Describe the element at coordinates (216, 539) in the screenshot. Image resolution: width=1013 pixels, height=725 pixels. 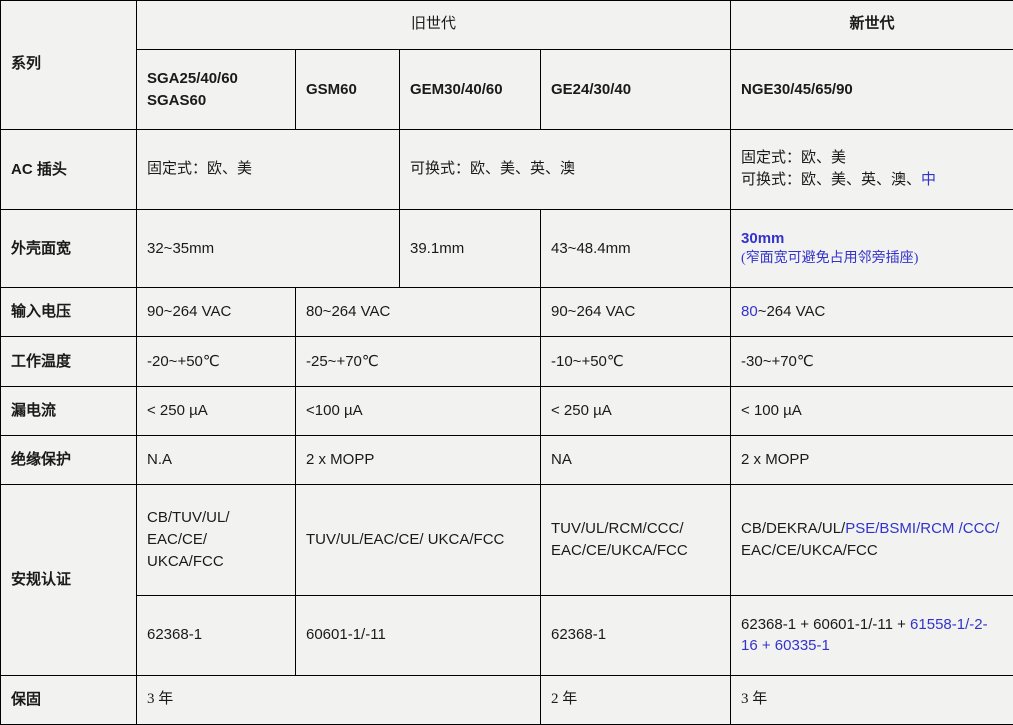
I see `safety-cert-col1: CB/TUV/UL/ EAC/CE/ UKCA/FCC` at that location.